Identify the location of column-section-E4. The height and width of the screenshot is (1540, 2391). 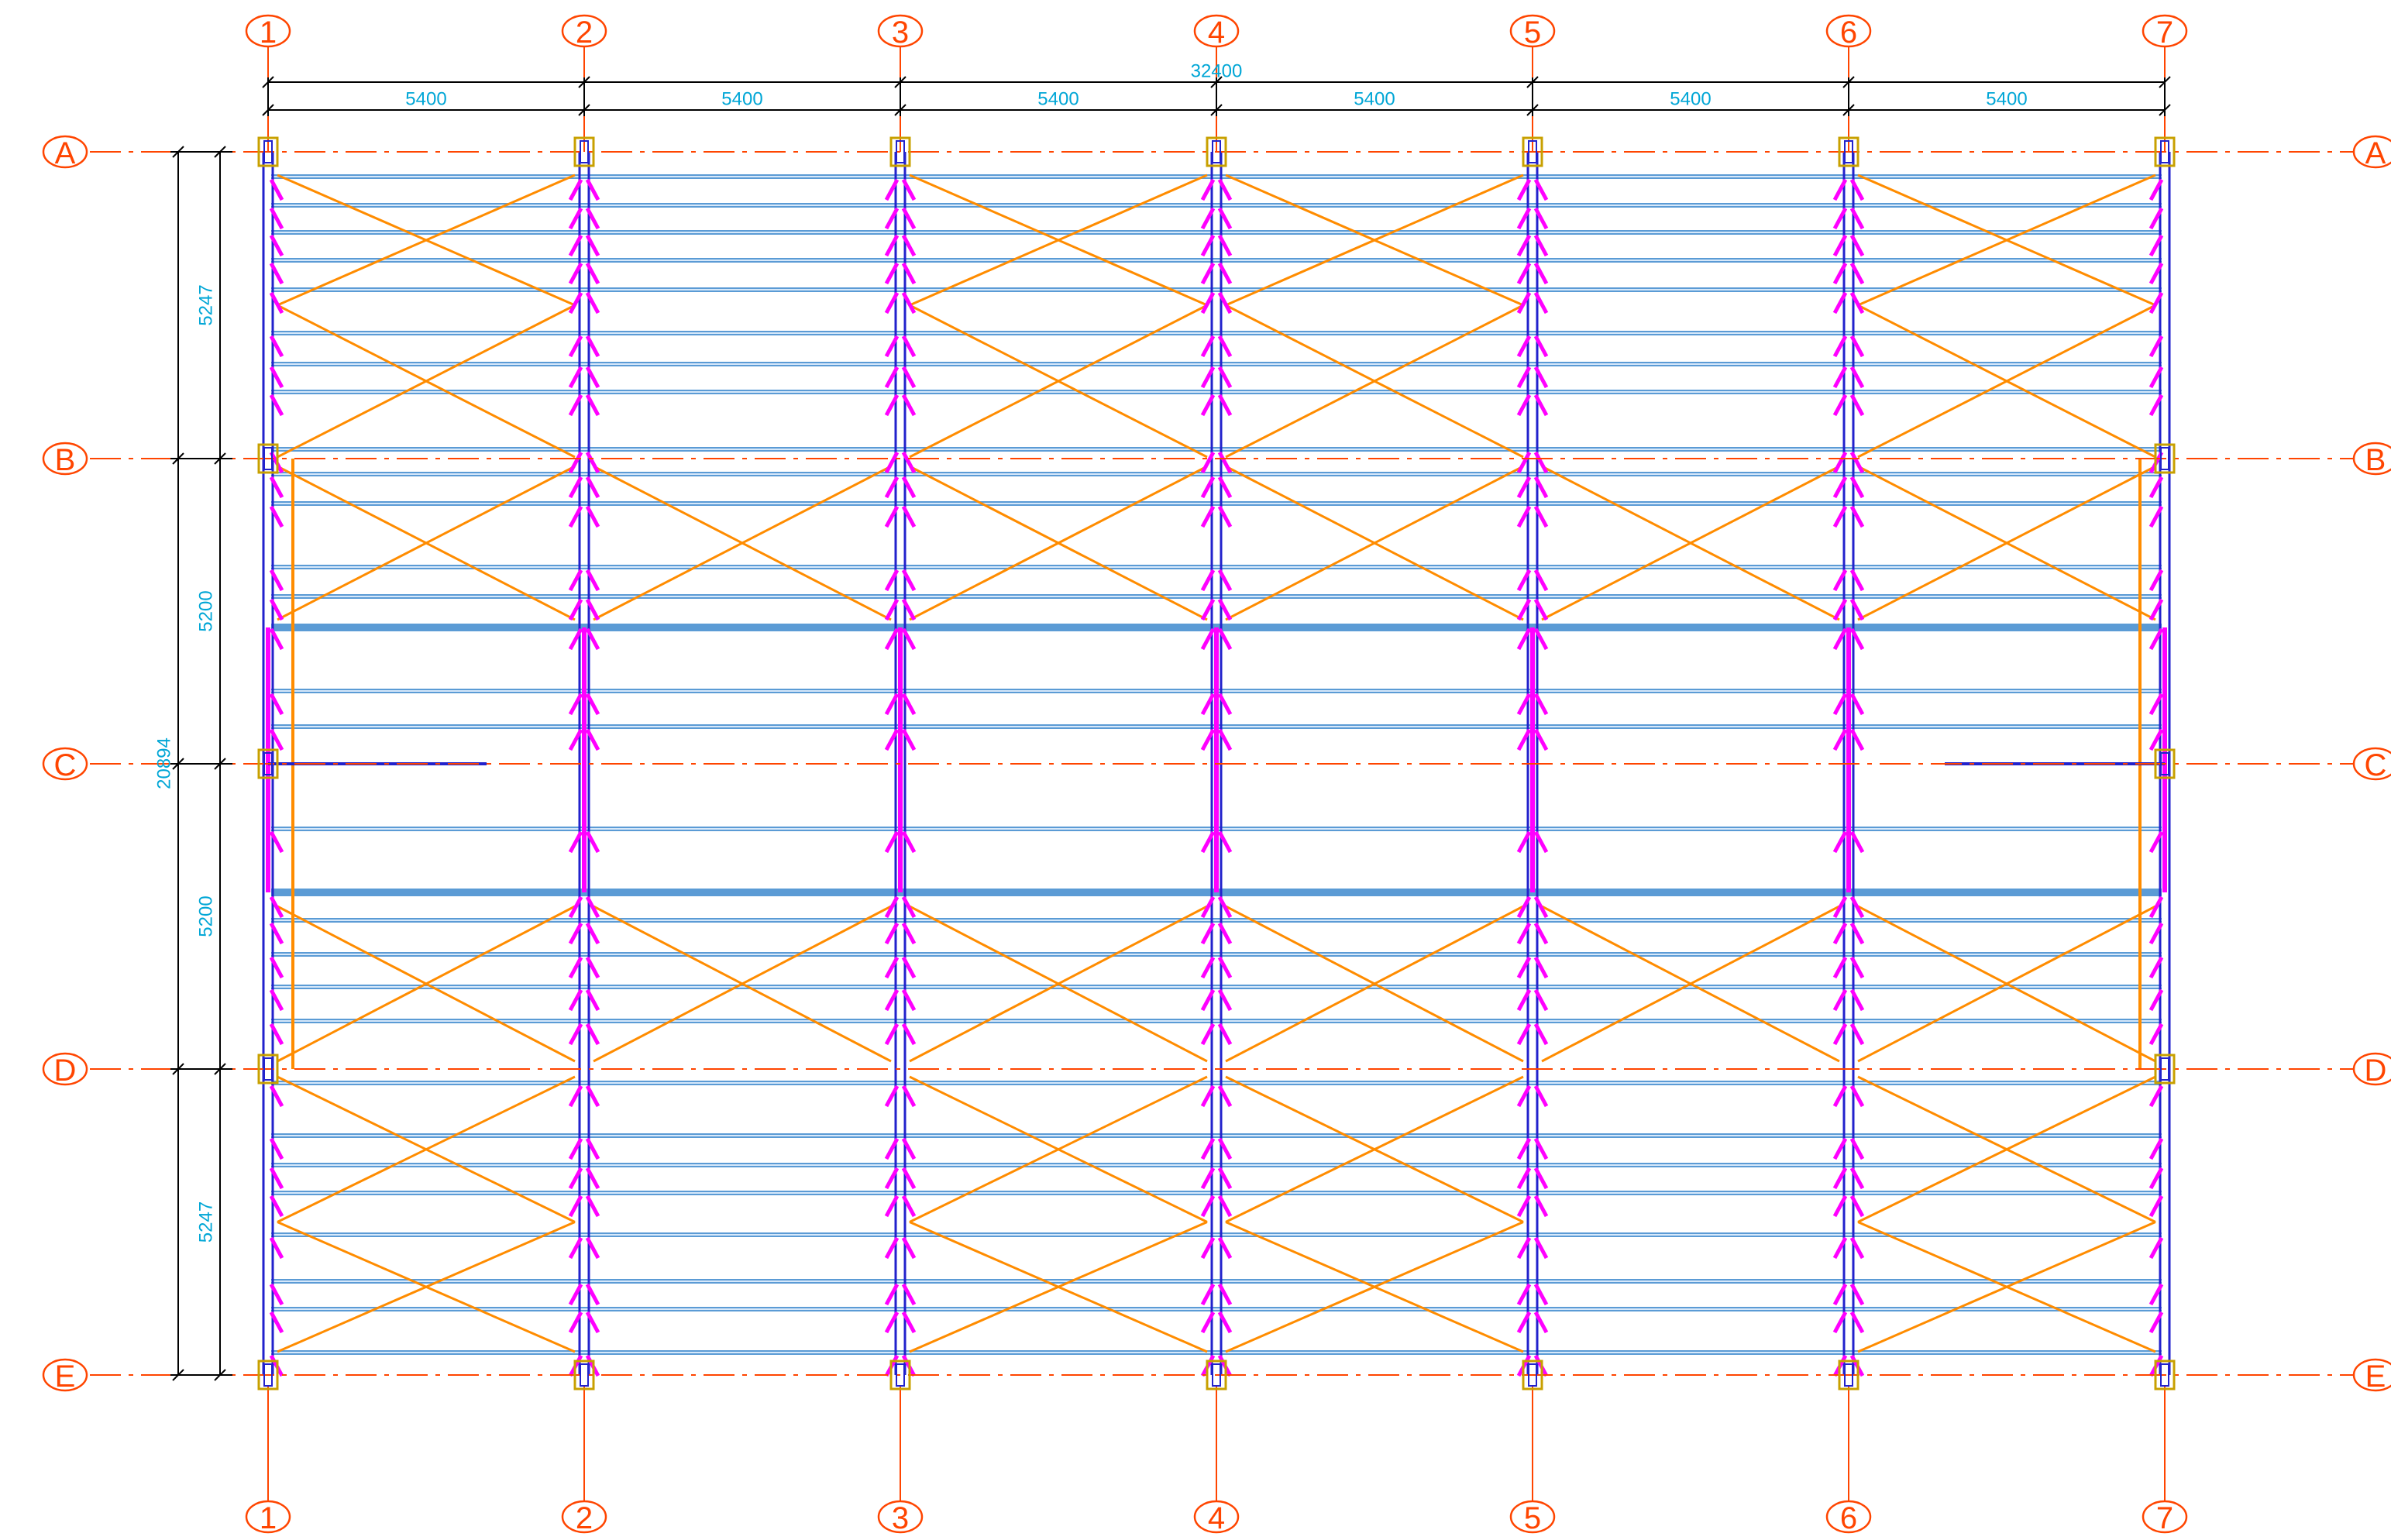
(1216, 1375).